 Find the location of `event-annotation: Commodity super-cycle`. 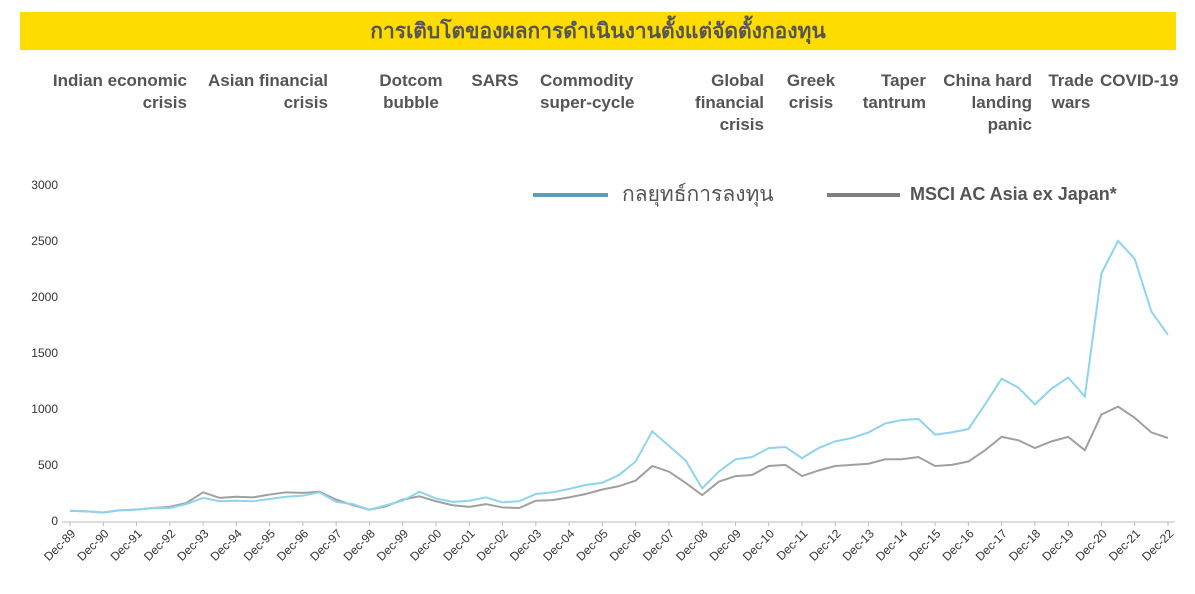

event-annotation: Commodity super-cycle is located at coordinates (587, 91).